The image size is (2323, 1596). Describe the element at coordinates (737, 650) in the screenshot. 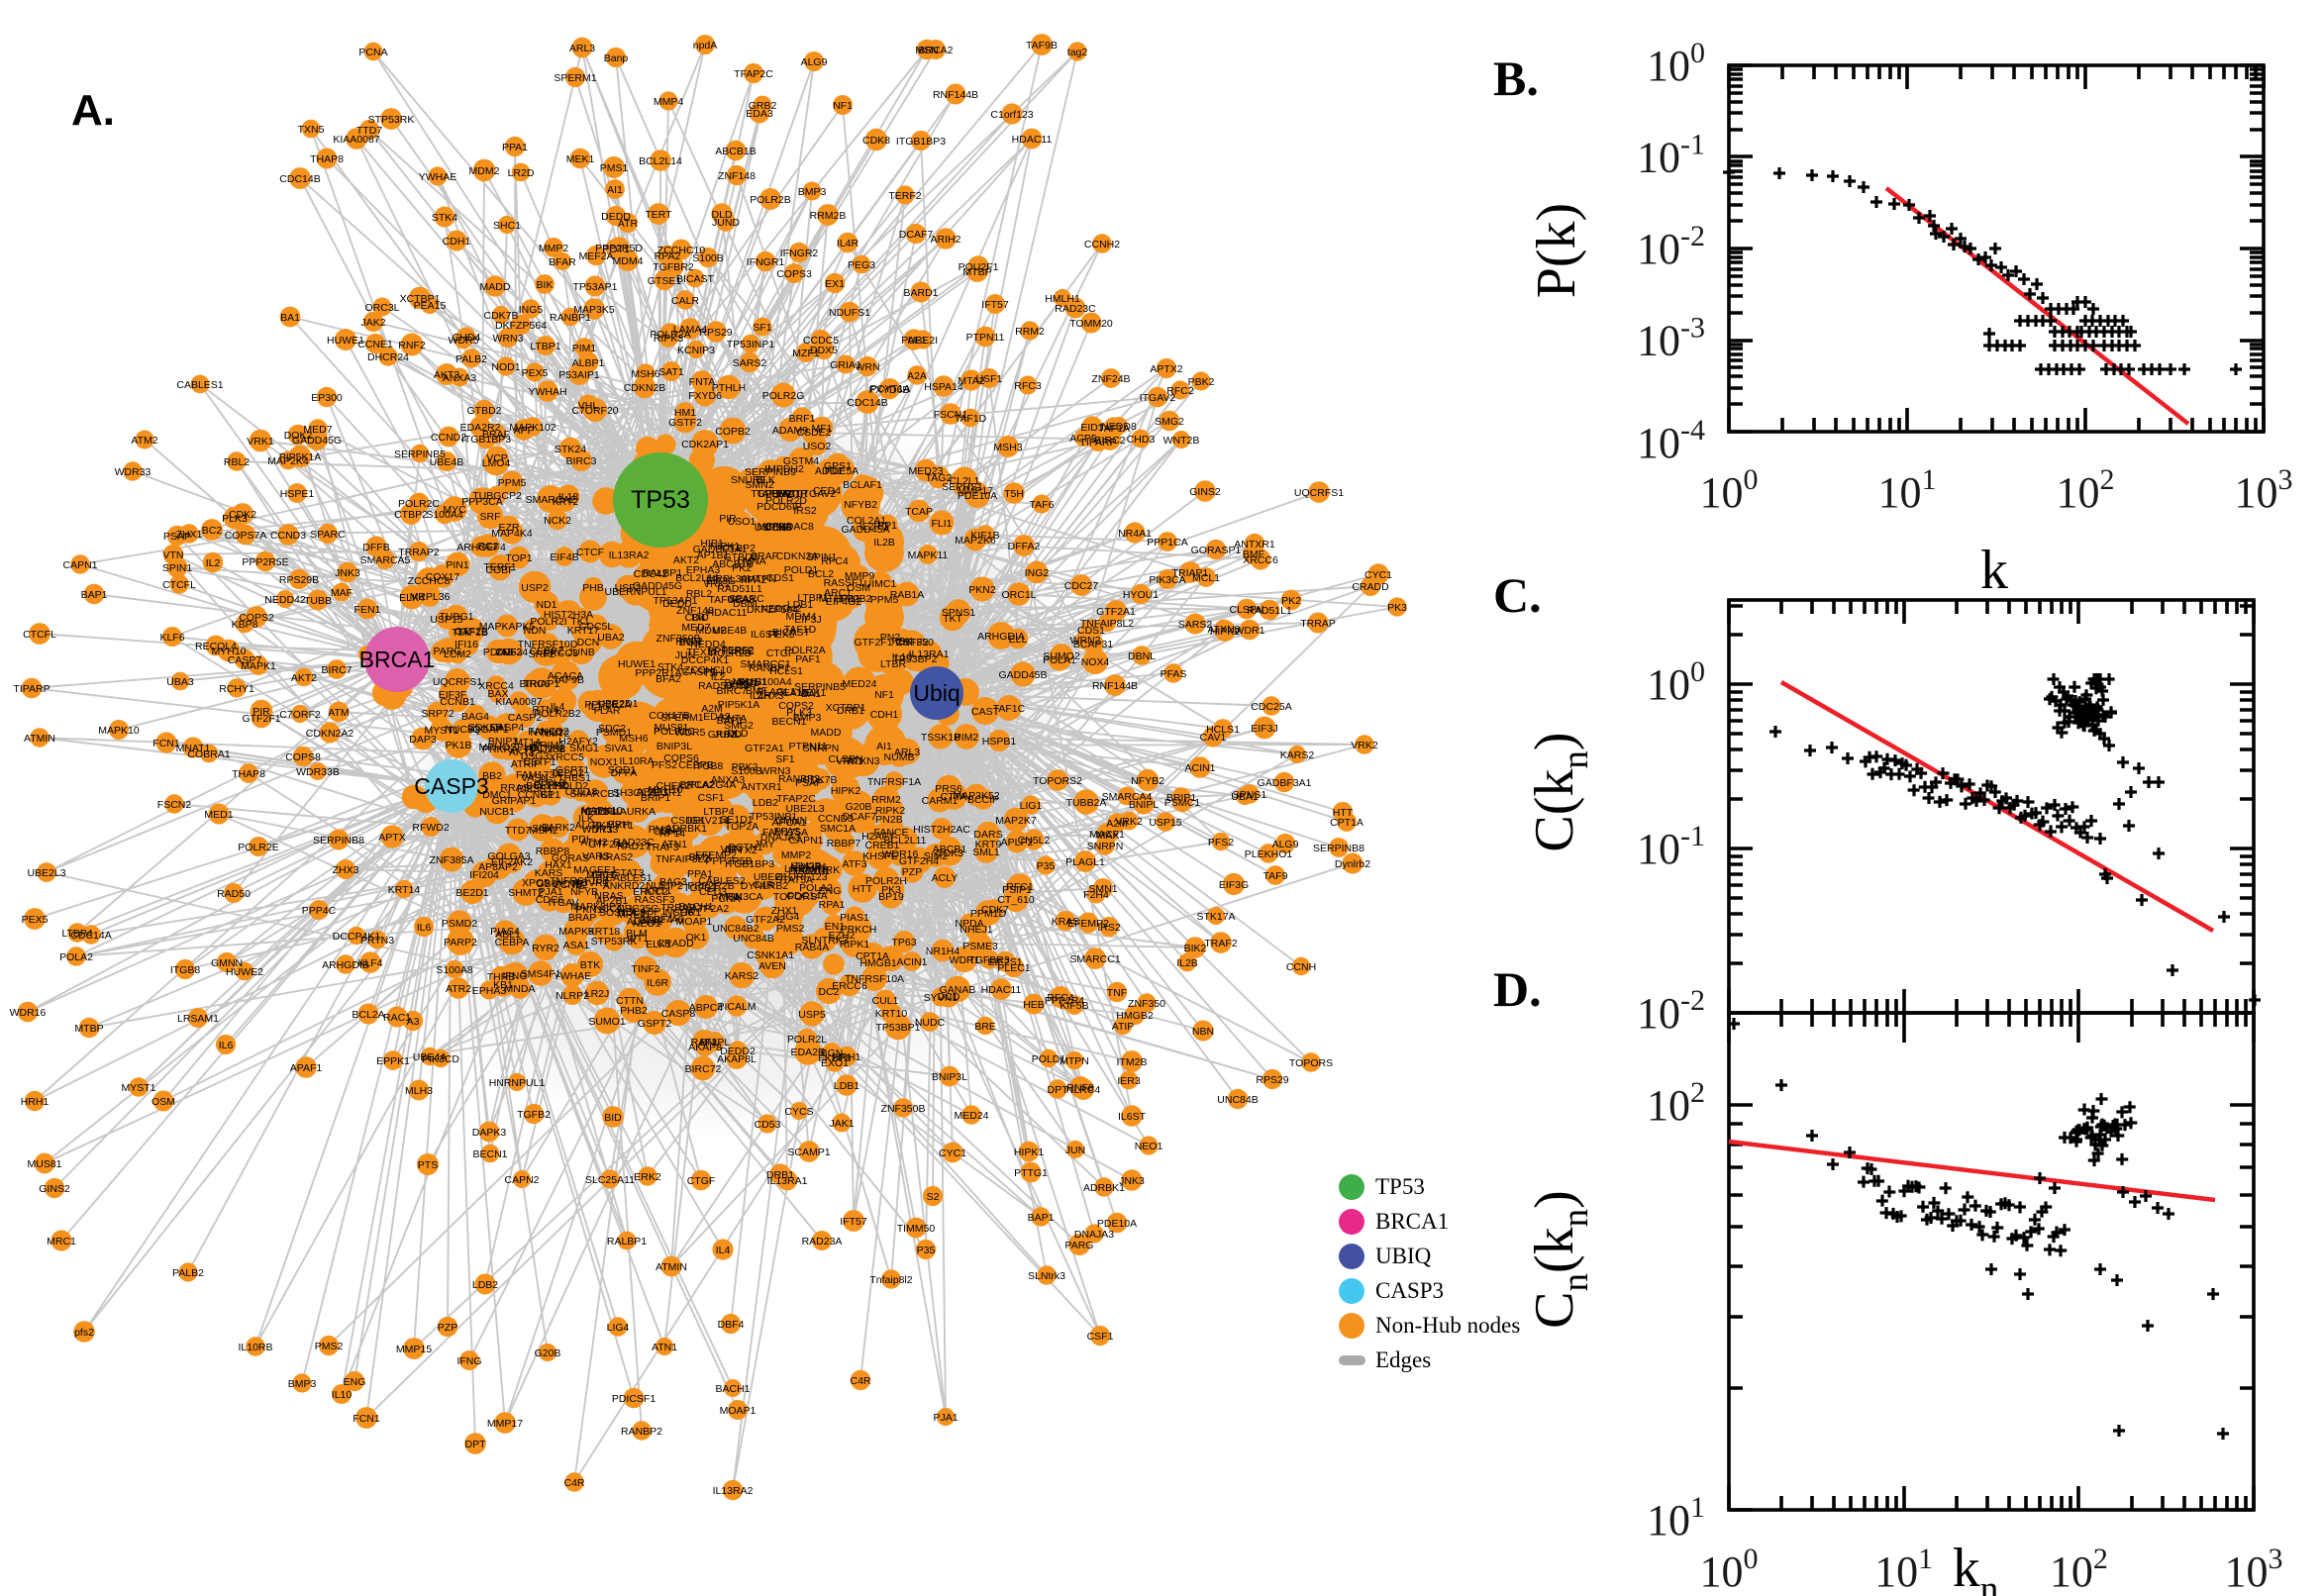

I see `svg-text: TERF2` at that location.